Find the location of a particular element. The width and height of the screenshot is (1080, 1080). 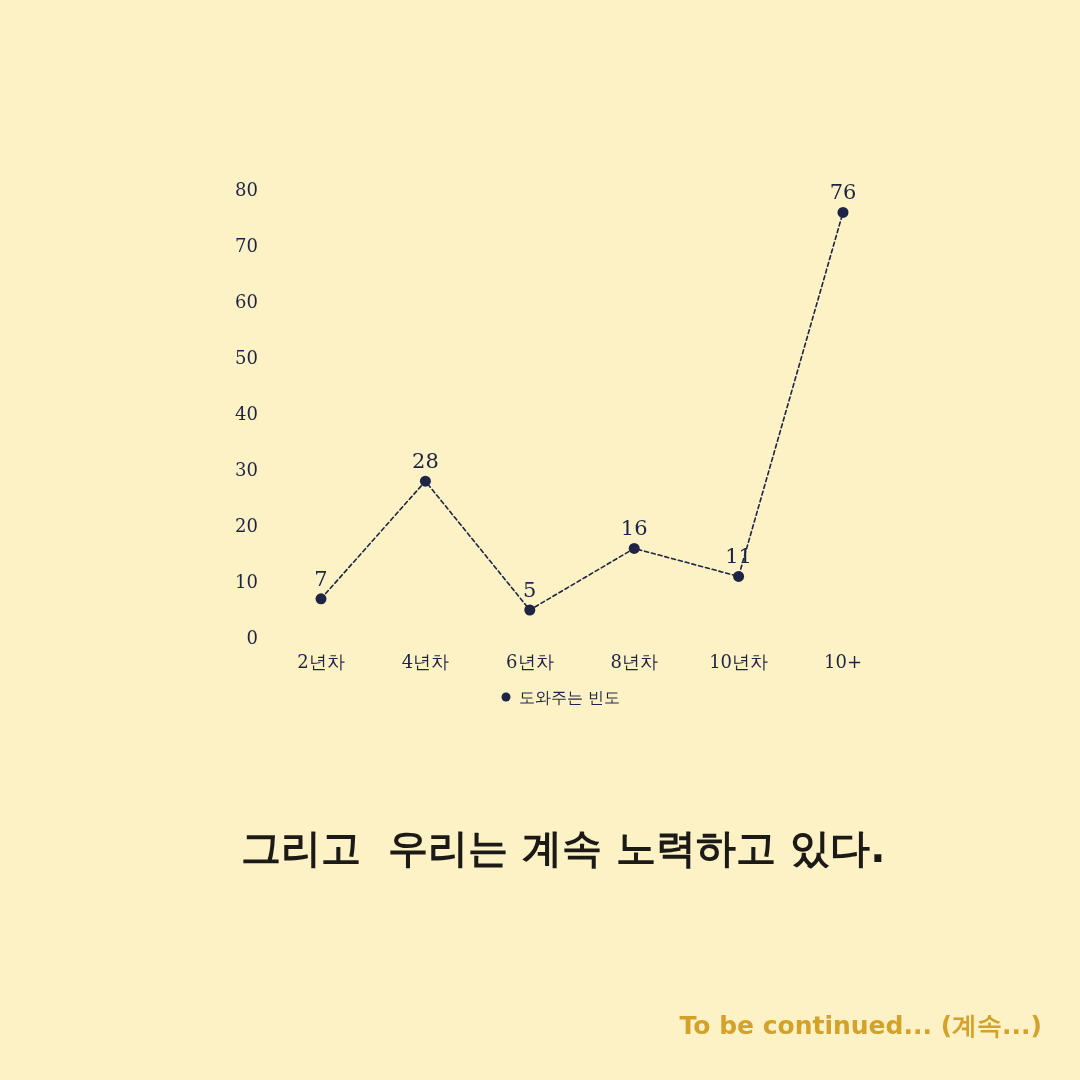

x-tick-label: 10+ is located at coordinates (843, 661).